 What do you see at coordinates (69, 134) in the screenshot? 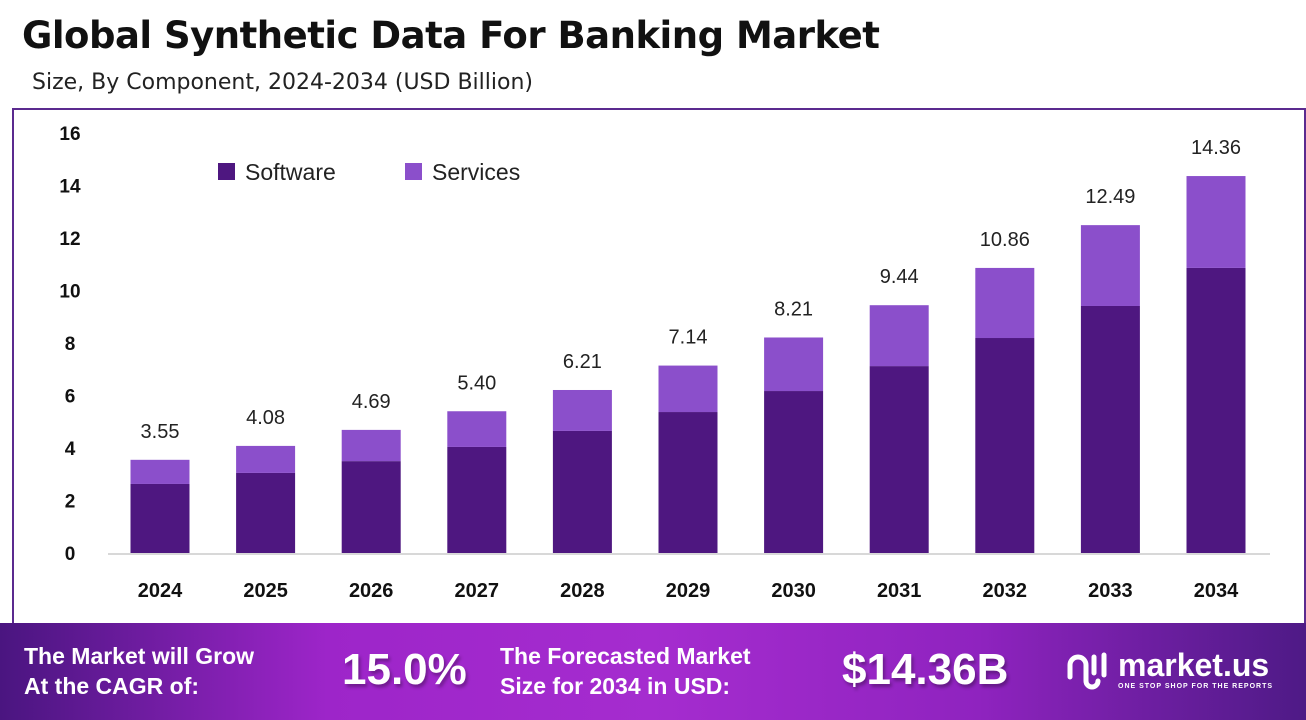
I see `y-tick-label: 16` at bounding box center [69, 134].